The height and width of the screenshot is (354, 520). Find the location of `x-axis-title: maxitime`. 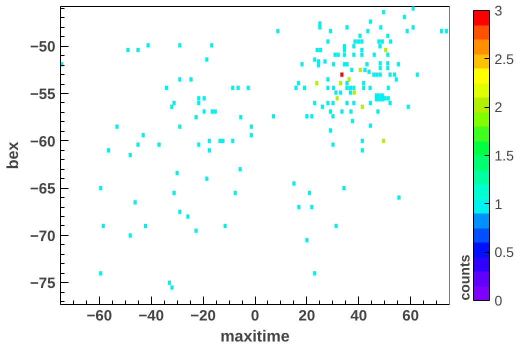

x-axis-title: maxitime is located at coordinates (255, 337).